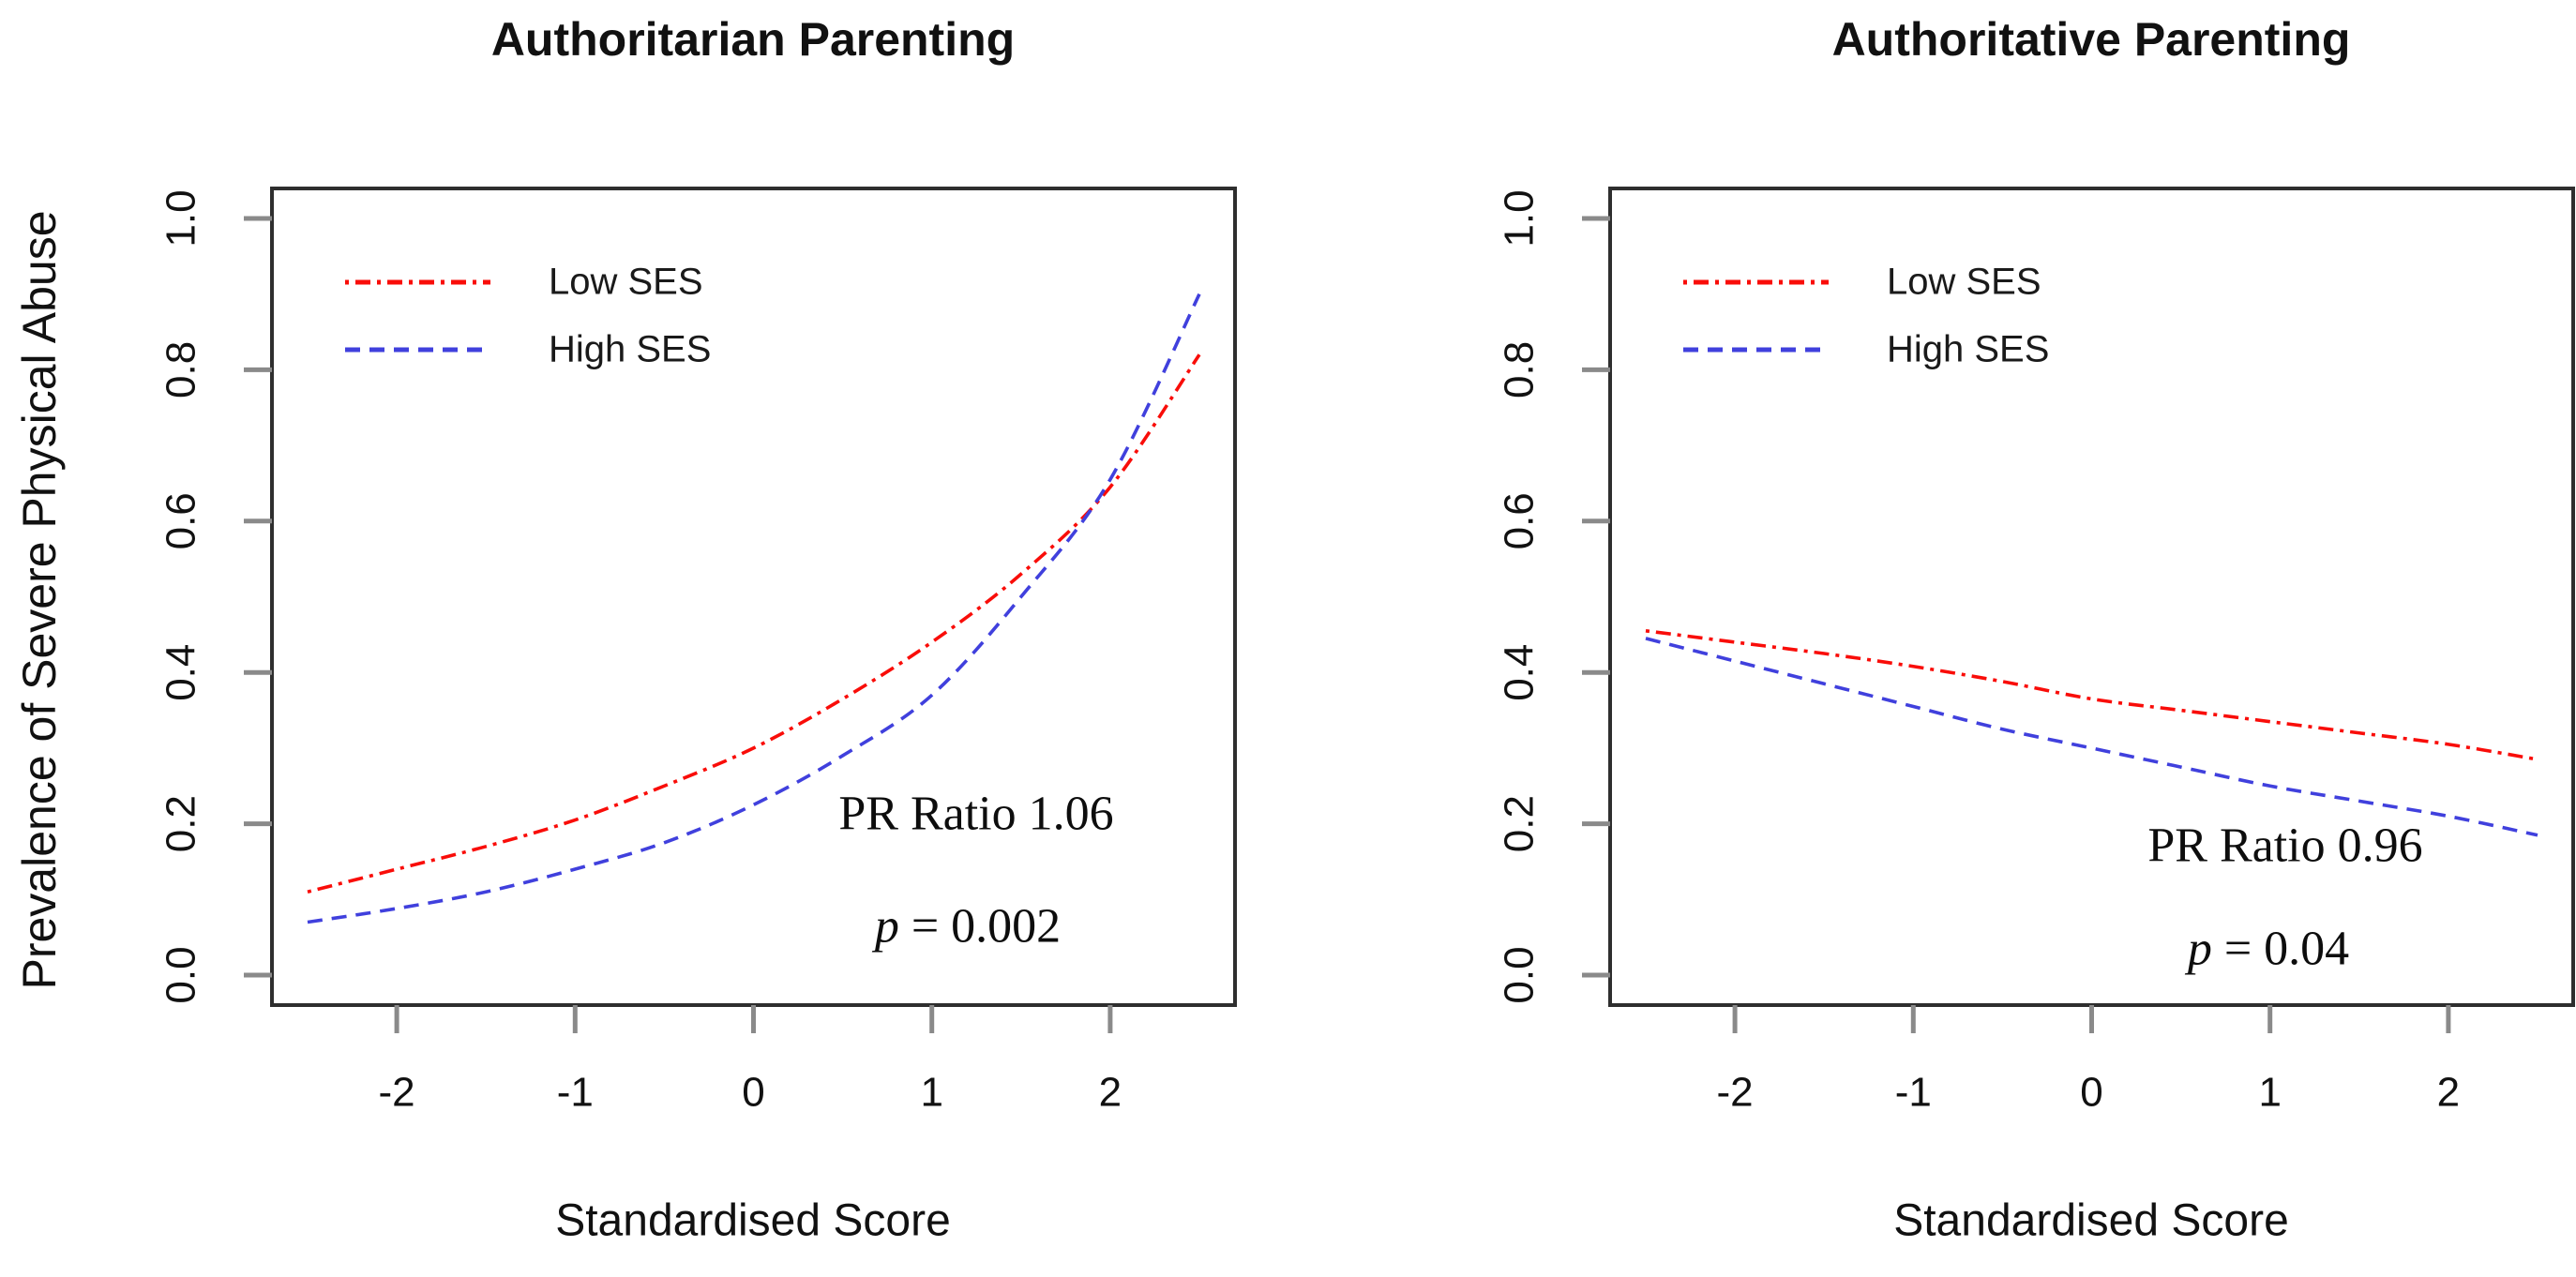 This screenshot has height=1277, width=2576. I want to click on p-value-text: = 0.002, so click(980, 926).